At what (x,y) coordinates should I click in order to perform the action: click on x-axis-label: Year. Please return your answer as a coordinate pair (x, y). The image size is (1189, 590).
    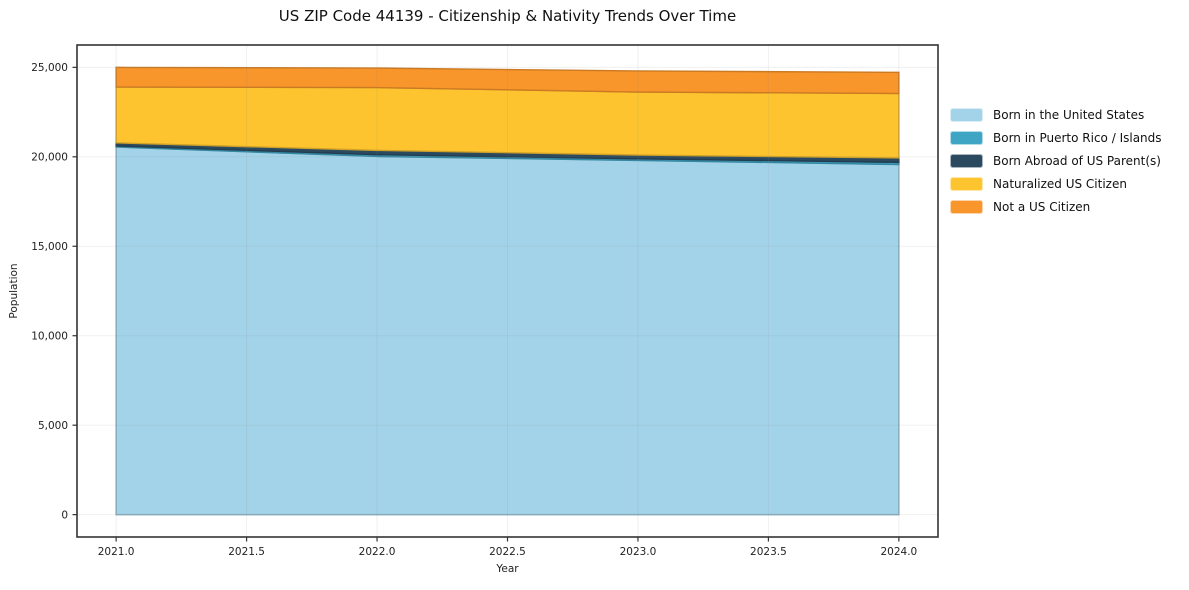
    Looking at the image, I should click on (507, 569).